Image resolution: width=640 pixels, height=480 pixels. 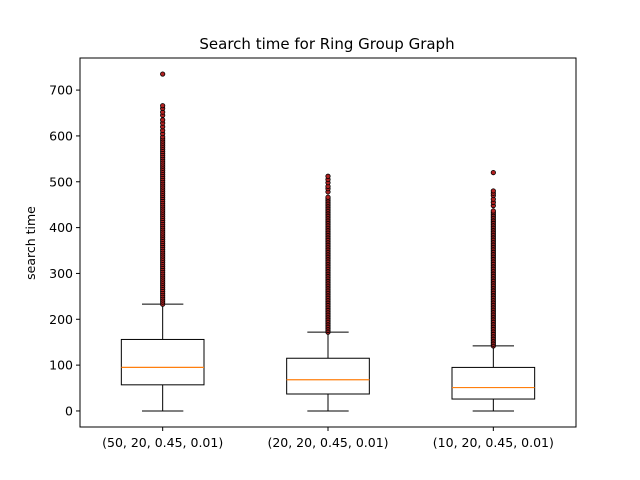 I want to click on y-tick-label: 400, so click(x=61, y=227).